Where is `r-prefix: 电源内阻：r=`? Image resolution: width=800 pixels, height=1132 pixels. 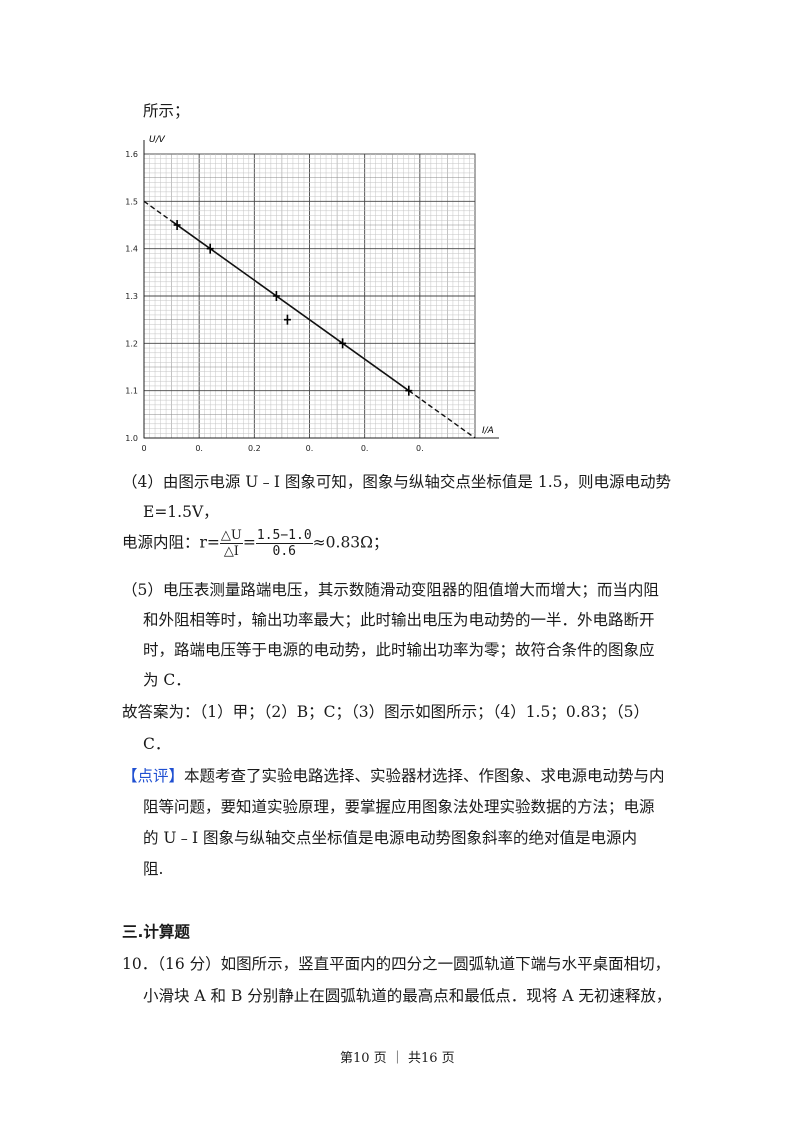
r-prefix: 电源内阻：r= is located at coordinates (171, 542).